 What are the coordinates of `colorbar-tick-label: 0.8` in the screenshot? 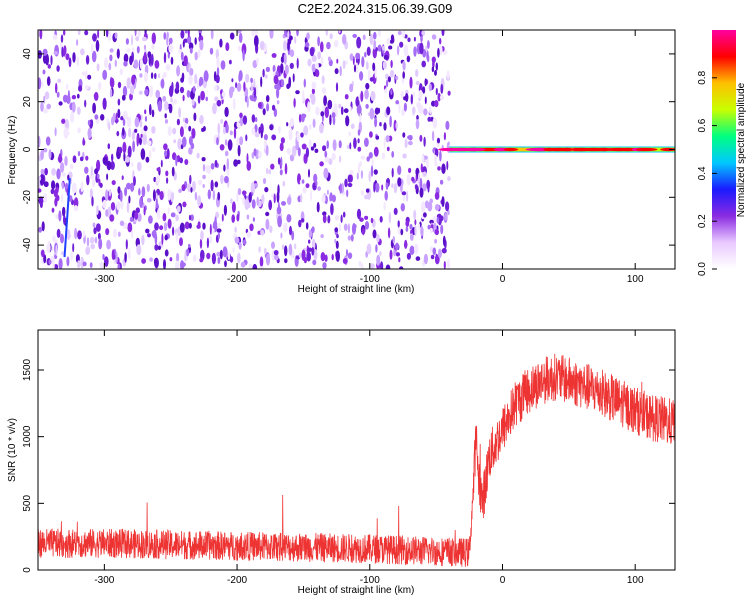 It's located at (702, 77).